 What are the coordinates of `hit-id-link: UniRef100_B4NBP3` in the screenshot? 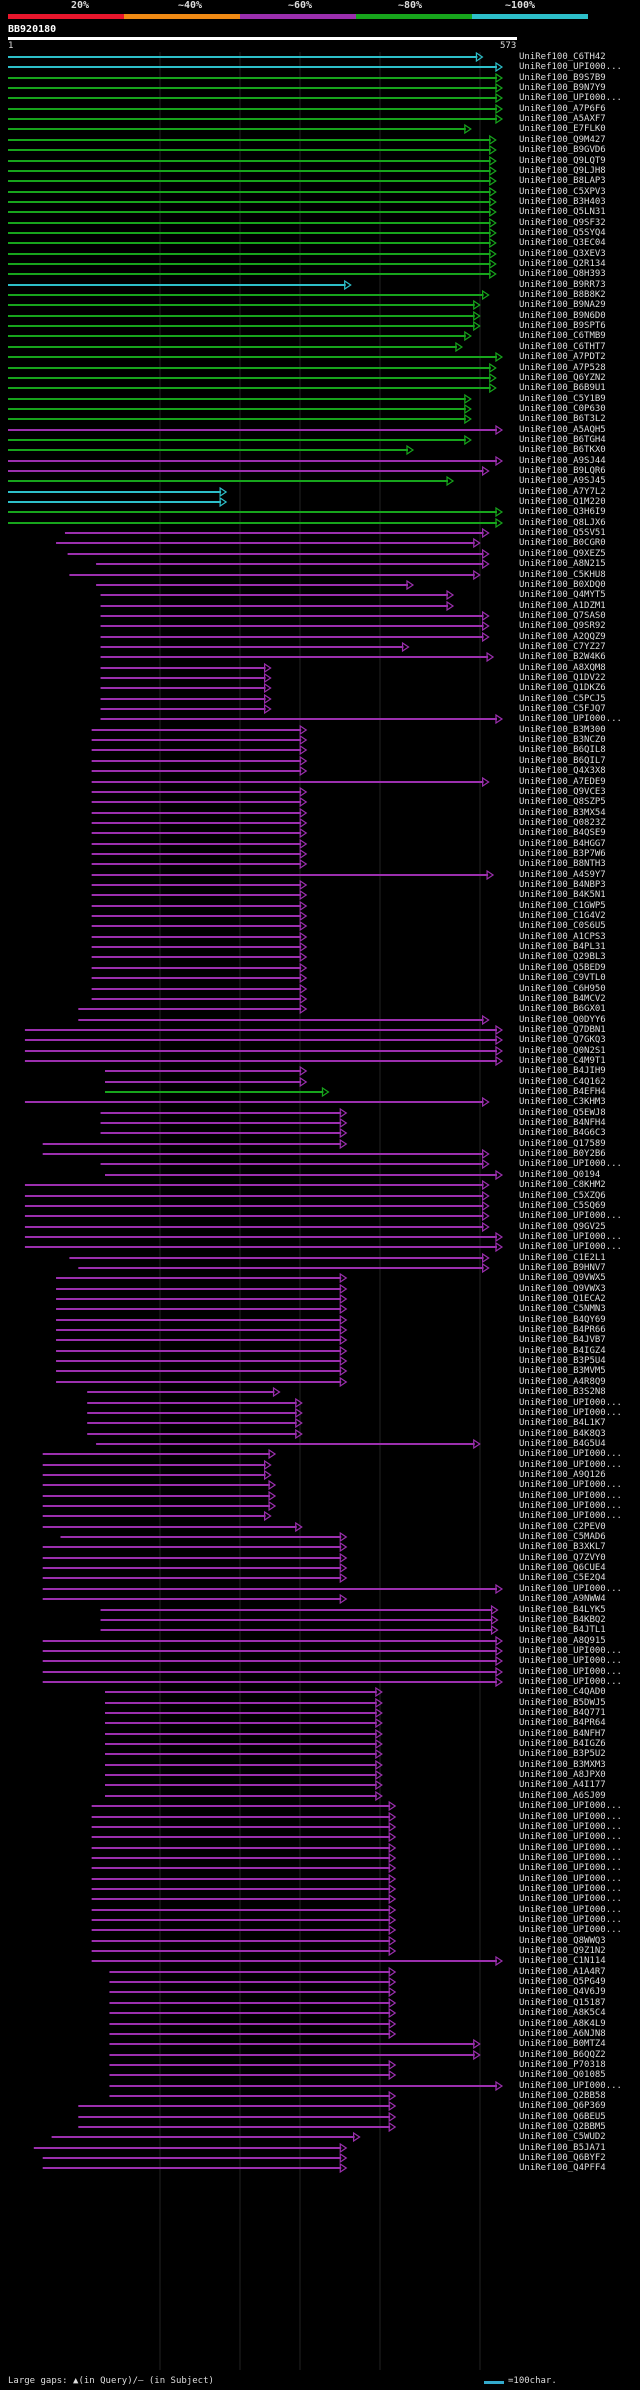 It's located at (562, 885).